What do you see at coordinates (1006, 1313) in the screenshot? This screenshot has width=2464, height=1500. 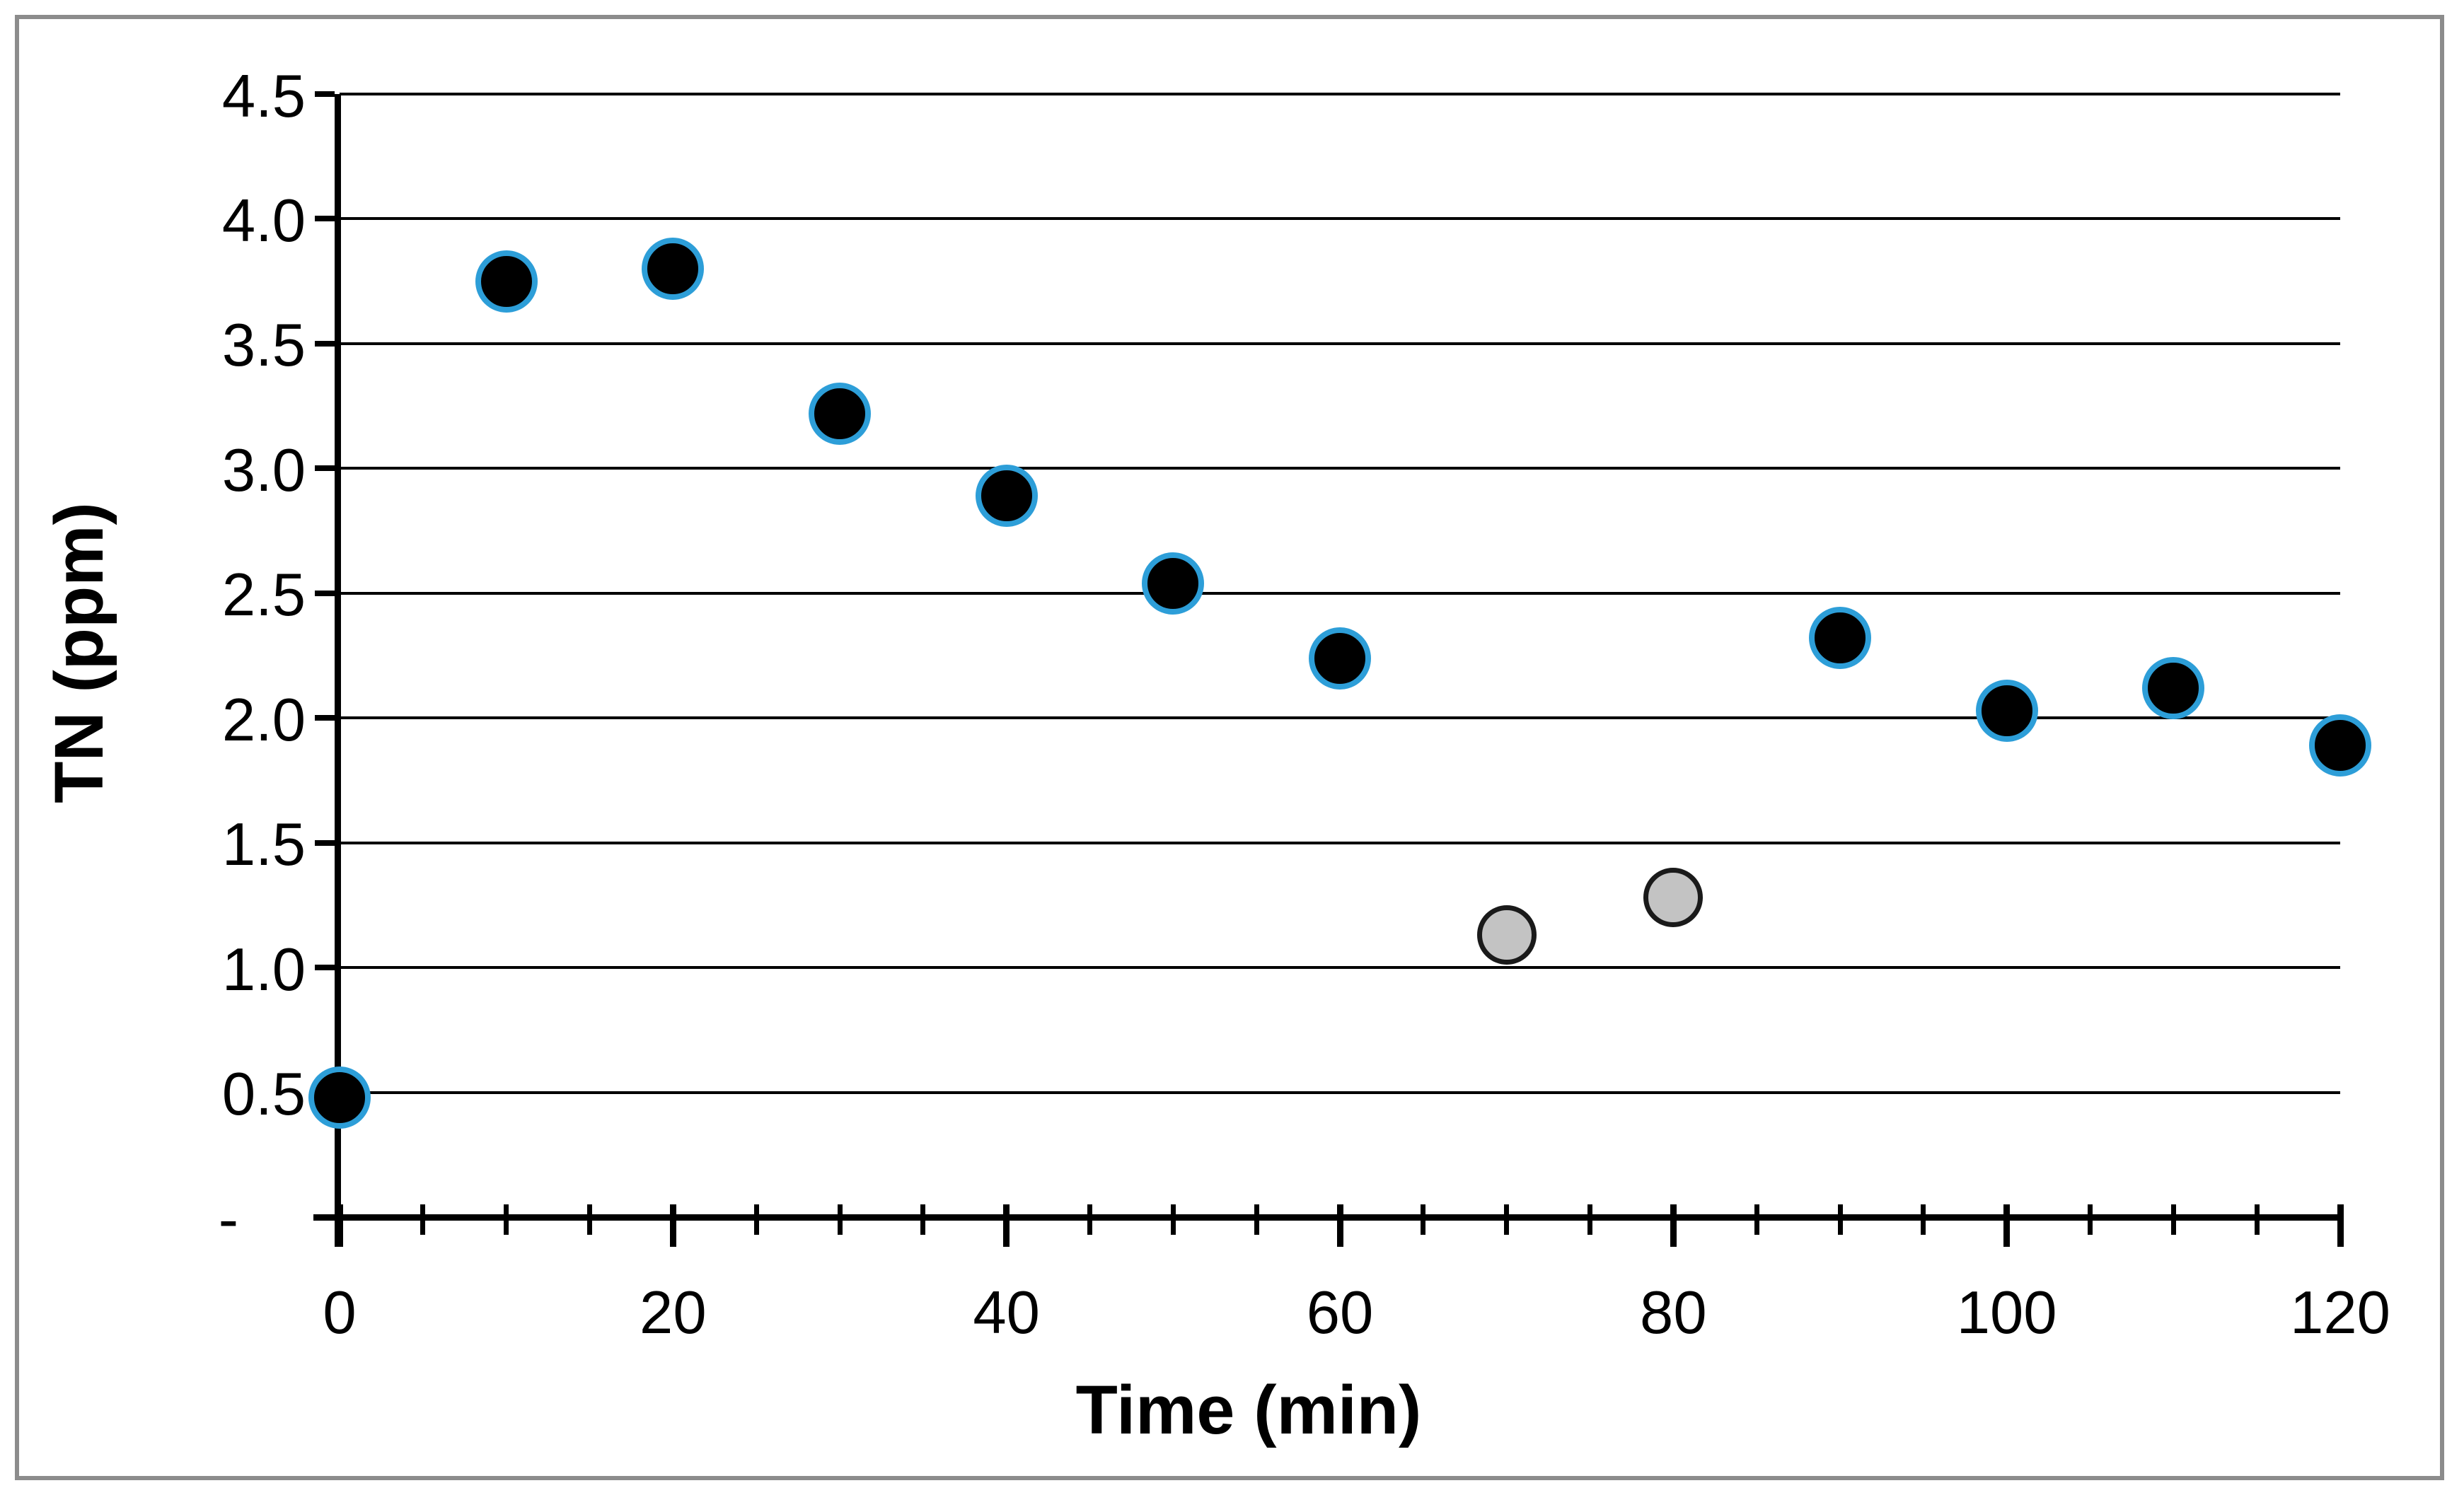 I see `x-tick-label: 40` at bounding box center [1006, 1313].